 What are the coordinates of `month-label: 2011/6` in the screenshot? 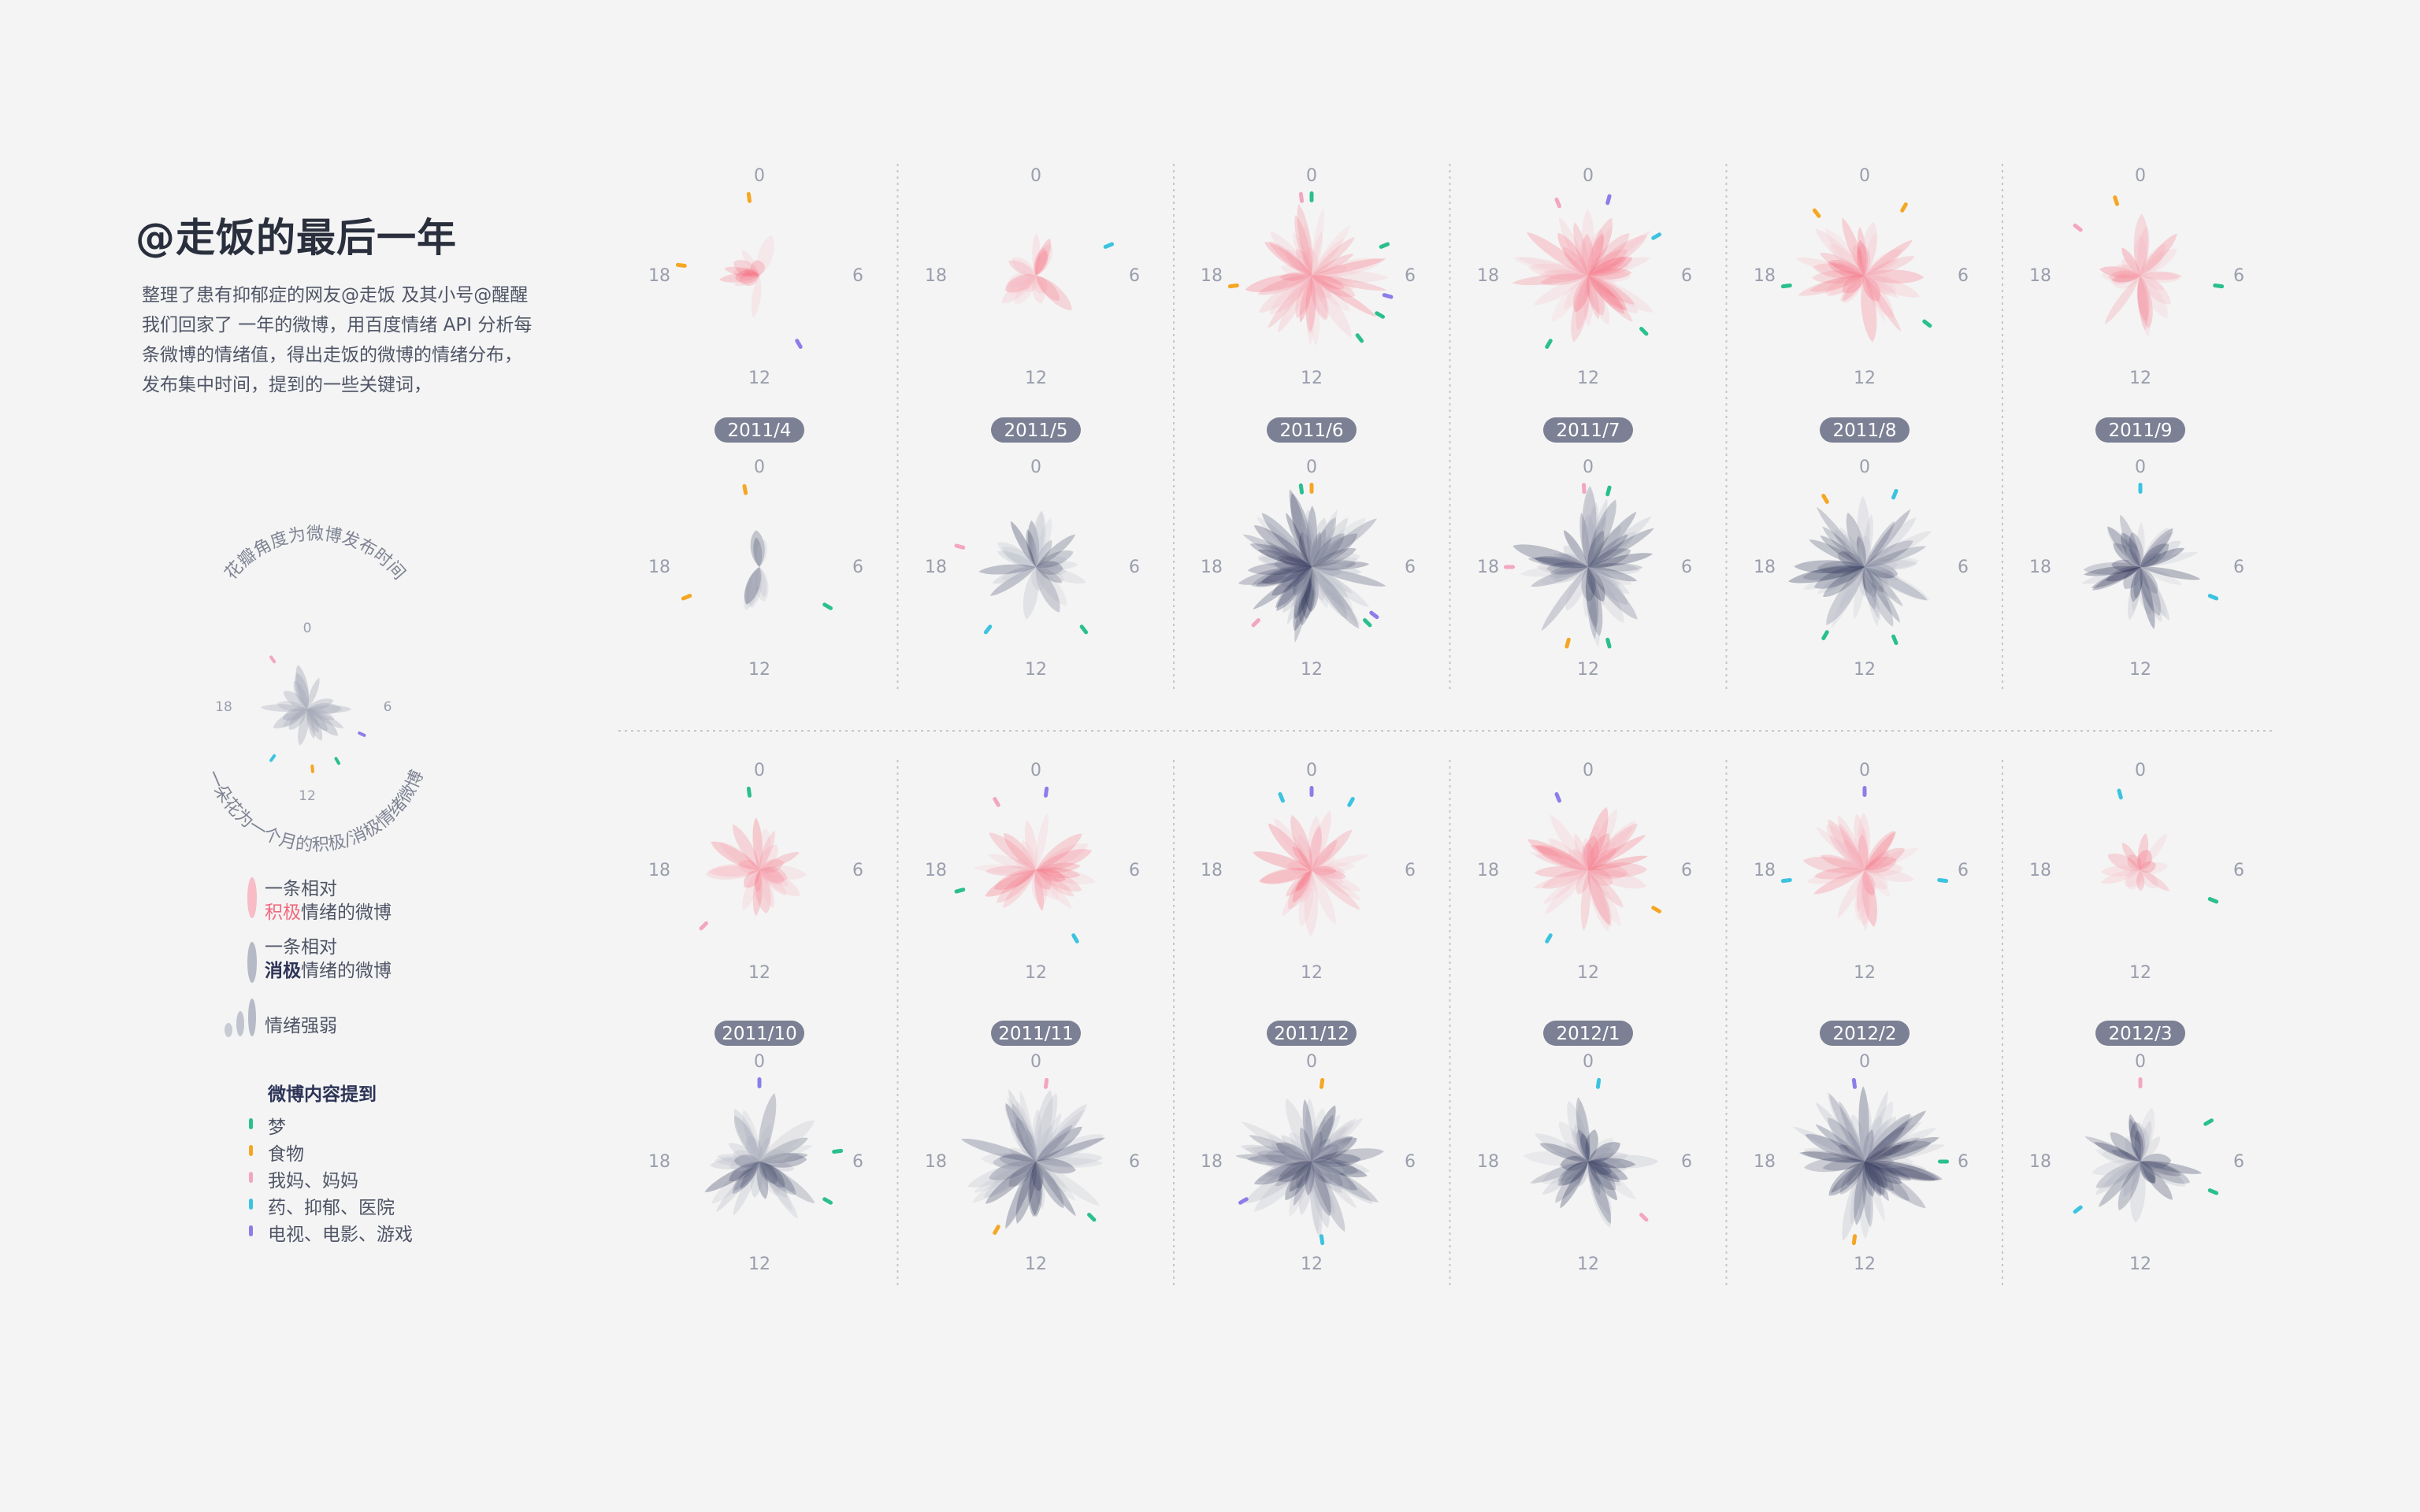 It's located at (1312, 431).